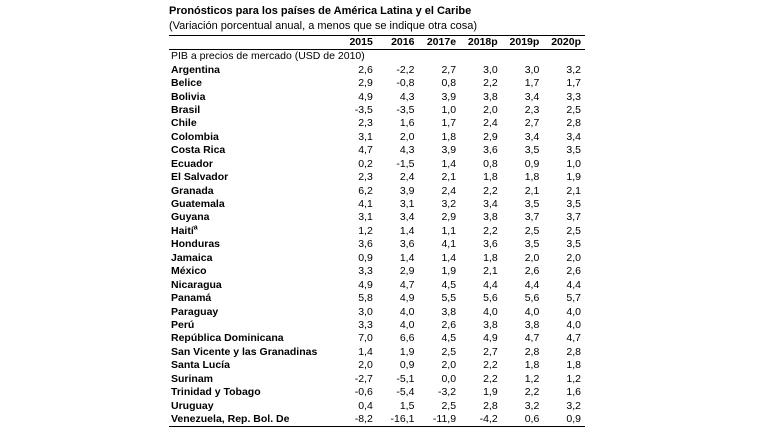 The image size is (780, 439). I want to click on country-name: Surinam, so click(192, 378).